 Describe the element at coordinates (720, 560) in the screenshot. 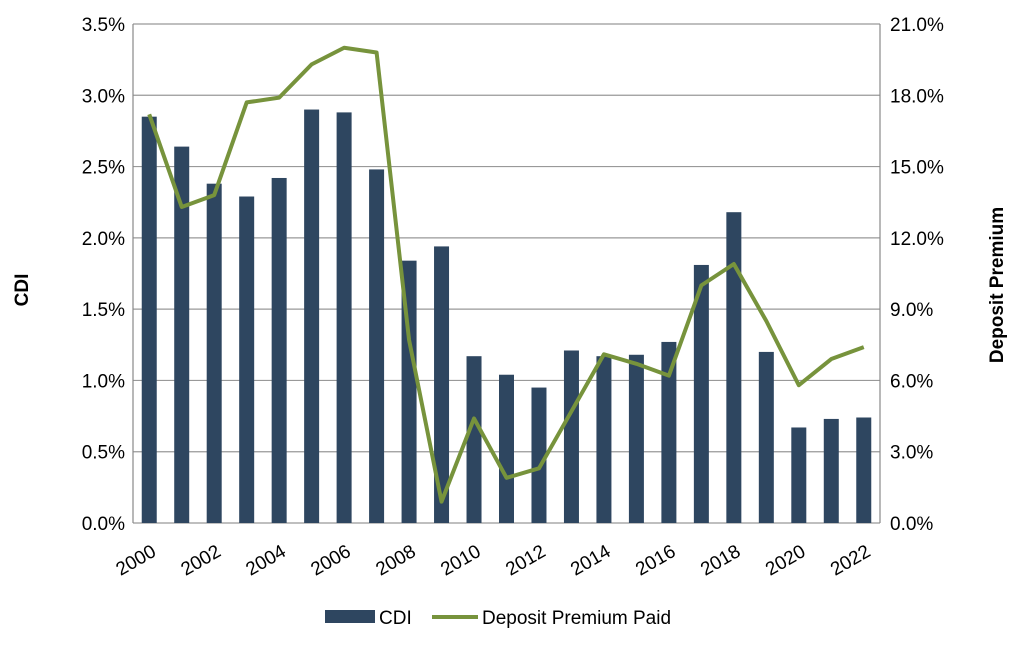

I see `x-tick-label: 2018` at that location.